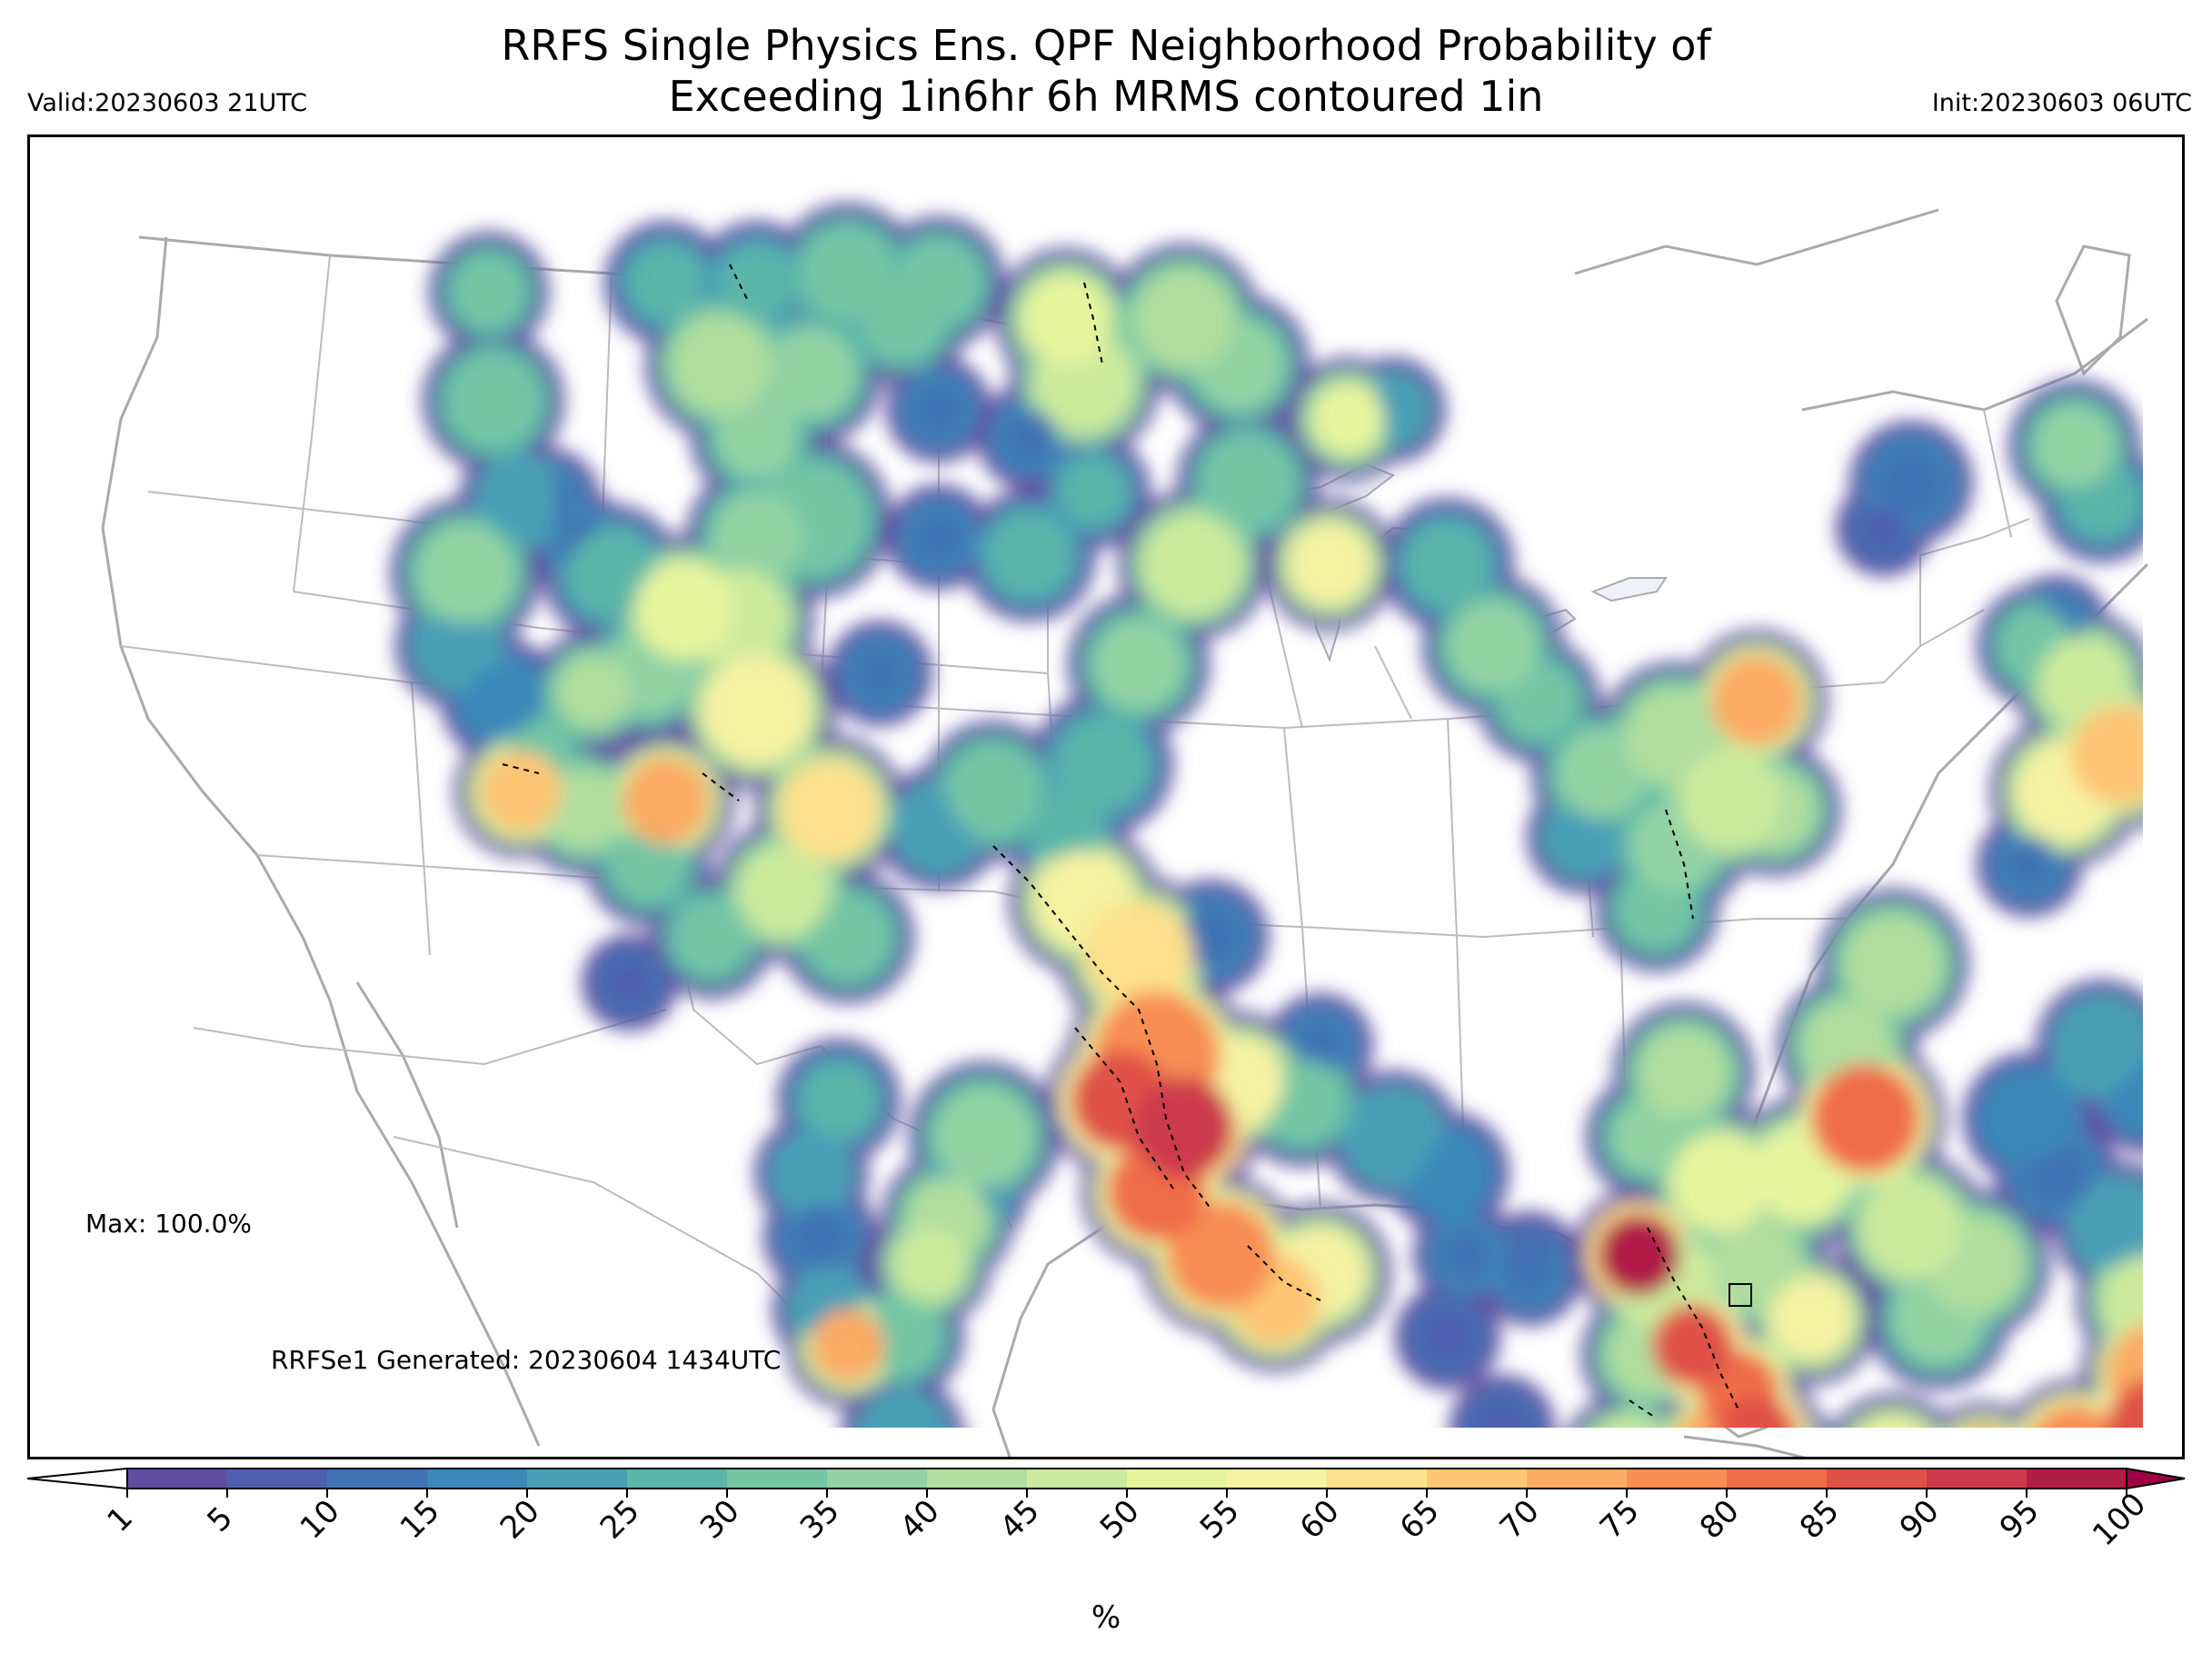  What do you see at coordinates (1420, 1520) in the screenshot?
I see `colorbar-tick-label-13: 65` at bounding box center [1420, 1520].